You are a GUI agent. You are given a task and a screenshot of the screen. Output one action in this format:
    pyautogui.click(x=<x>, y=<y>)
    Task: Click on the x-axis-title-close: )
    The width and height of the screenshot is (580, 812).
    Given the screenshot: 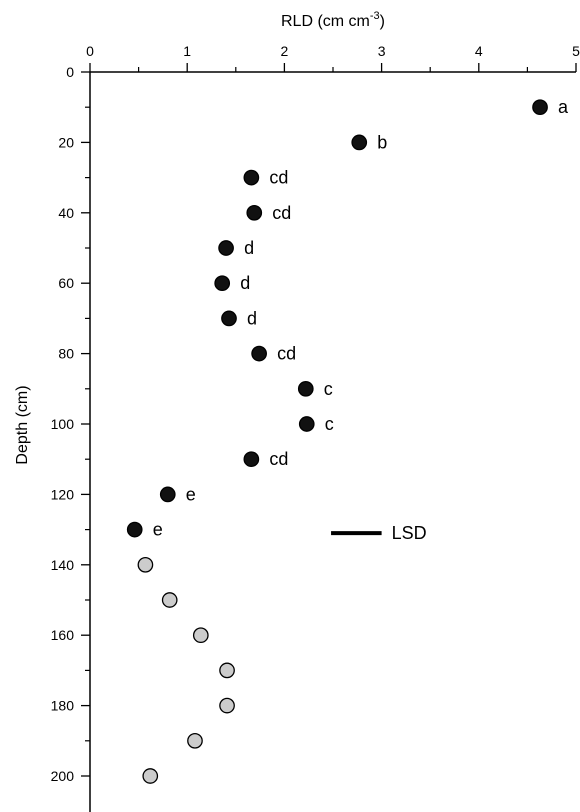 What is the action you would take?
    pyautogui.click(x=382, y=21)
    